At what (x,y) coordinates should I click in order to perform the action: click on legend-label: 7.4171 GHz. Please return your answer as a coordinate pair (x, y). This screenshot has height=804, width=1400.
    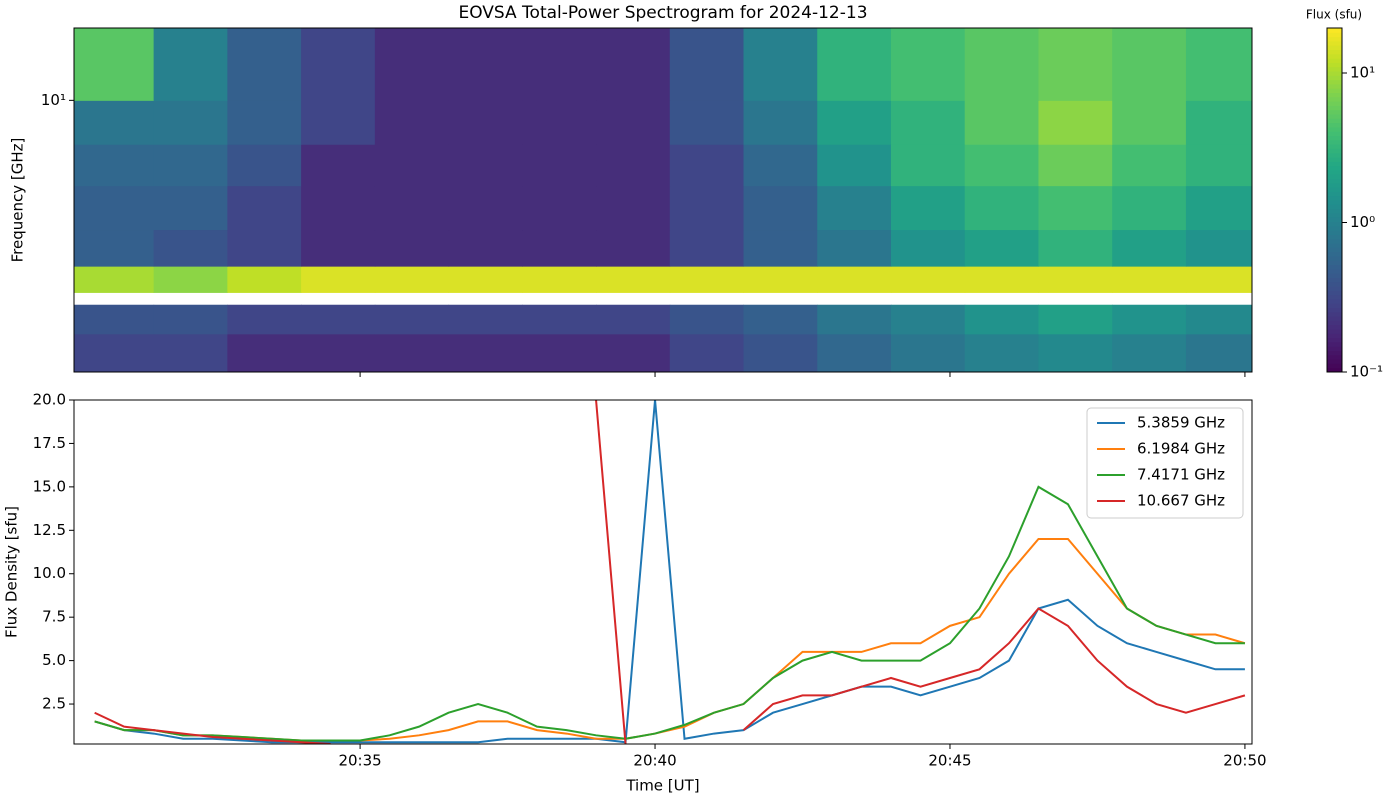
    Looking at the image, I should click on (1181, 475).